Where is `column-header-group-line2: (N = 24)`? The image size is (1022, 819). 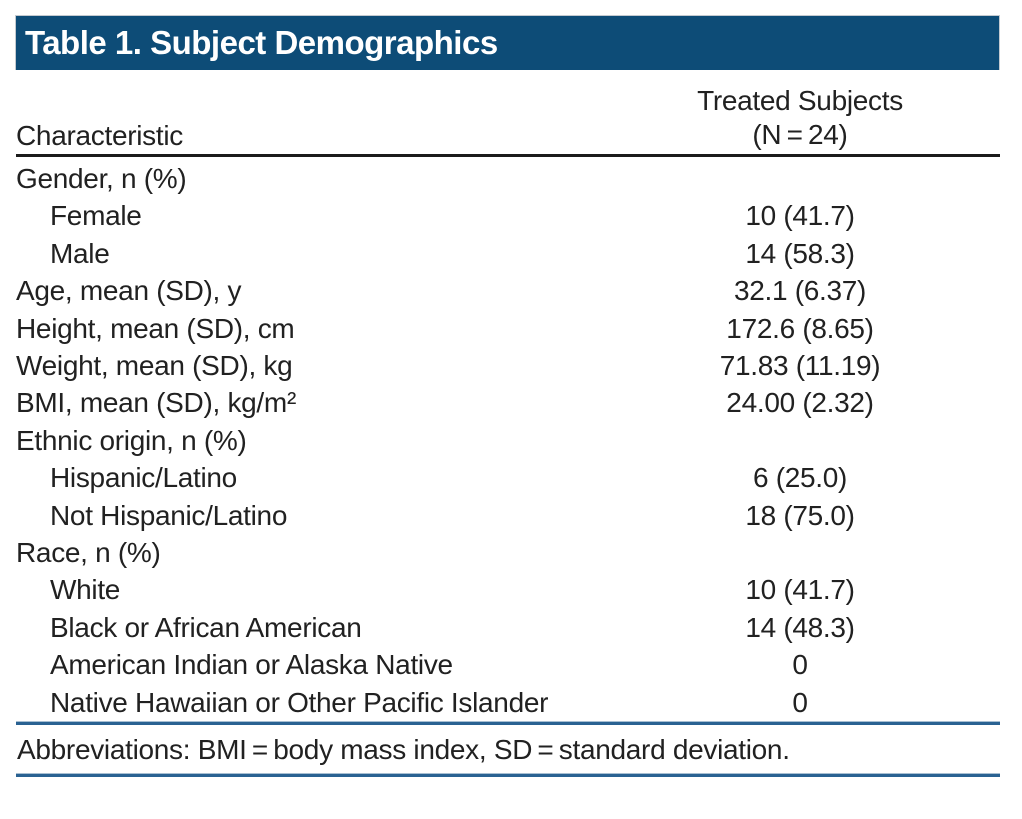 column-header-group-line2: (N = 24) is located at coordinates (800, 134).